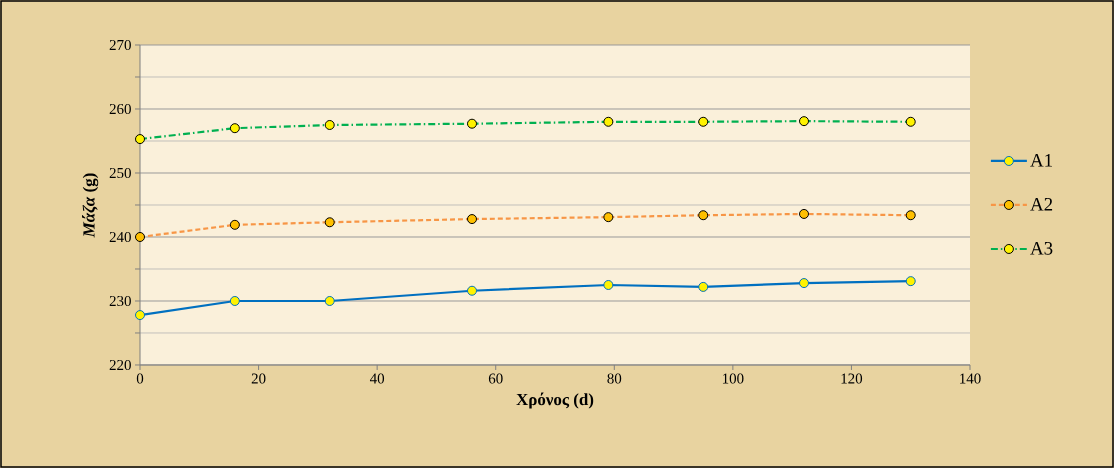 The width and height of the screenshot is (1114, 468). Describe the element at coordinates (120, 301) in the screenshot. I see `y-tick-label: 230` at that location.